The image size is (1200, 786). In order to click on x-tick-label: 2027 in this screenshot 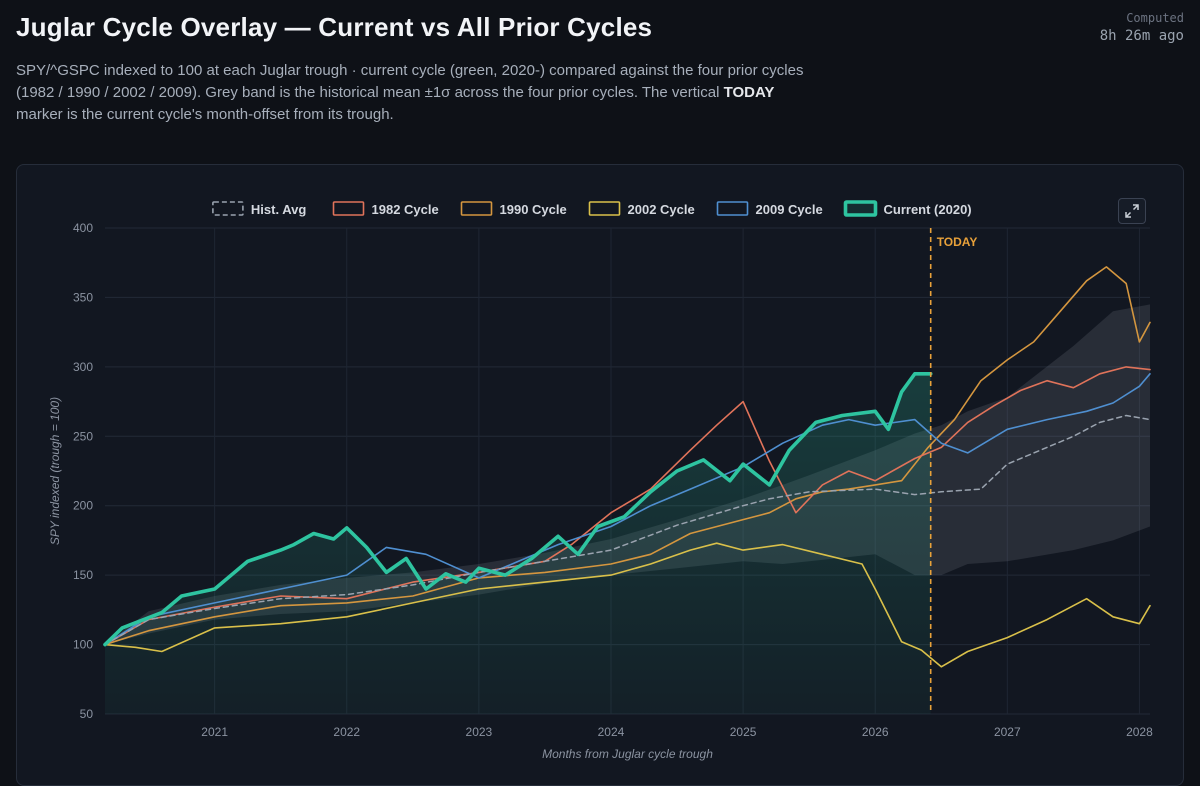, I will do `click(1007, 732)`.